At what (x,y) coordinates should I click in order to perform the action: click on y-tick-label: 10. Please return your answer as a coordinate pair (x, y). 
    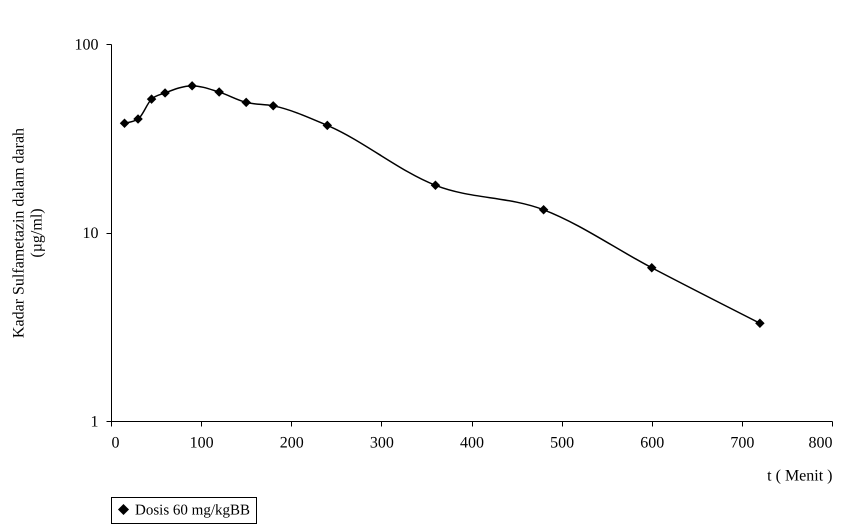
    Looking at the image, I should click on (90, 233).